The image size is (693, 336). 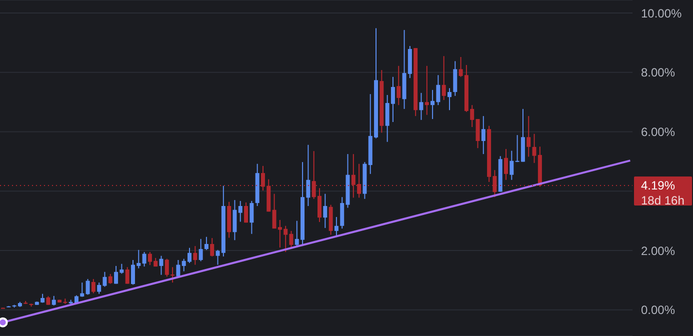 I want to click on y-tick-label: 0.00%, so click(x=658, y=310).